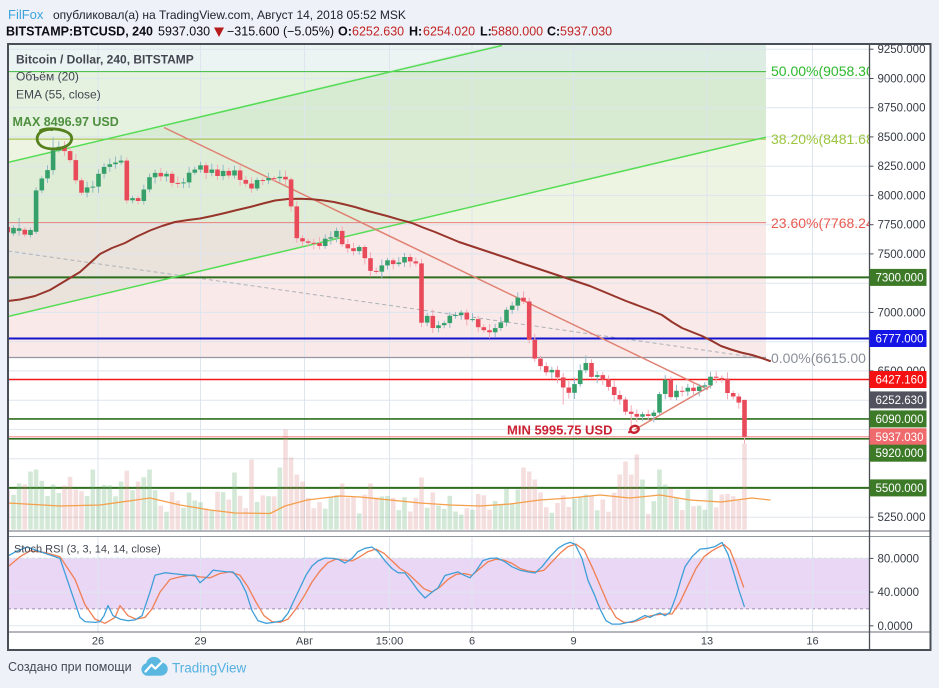 The image size is (939, 688). What do you see at coordinates (449, 32) in the screenshot?
I see `svg-text: 6254.020` at bounding box center [449, 32].